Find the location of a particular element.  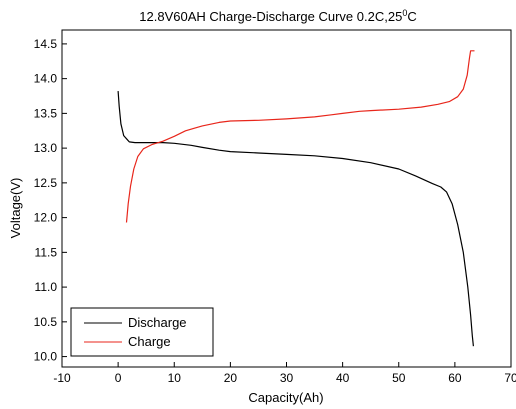

x-tick-label: 30 is located at coordinates (287, 378).